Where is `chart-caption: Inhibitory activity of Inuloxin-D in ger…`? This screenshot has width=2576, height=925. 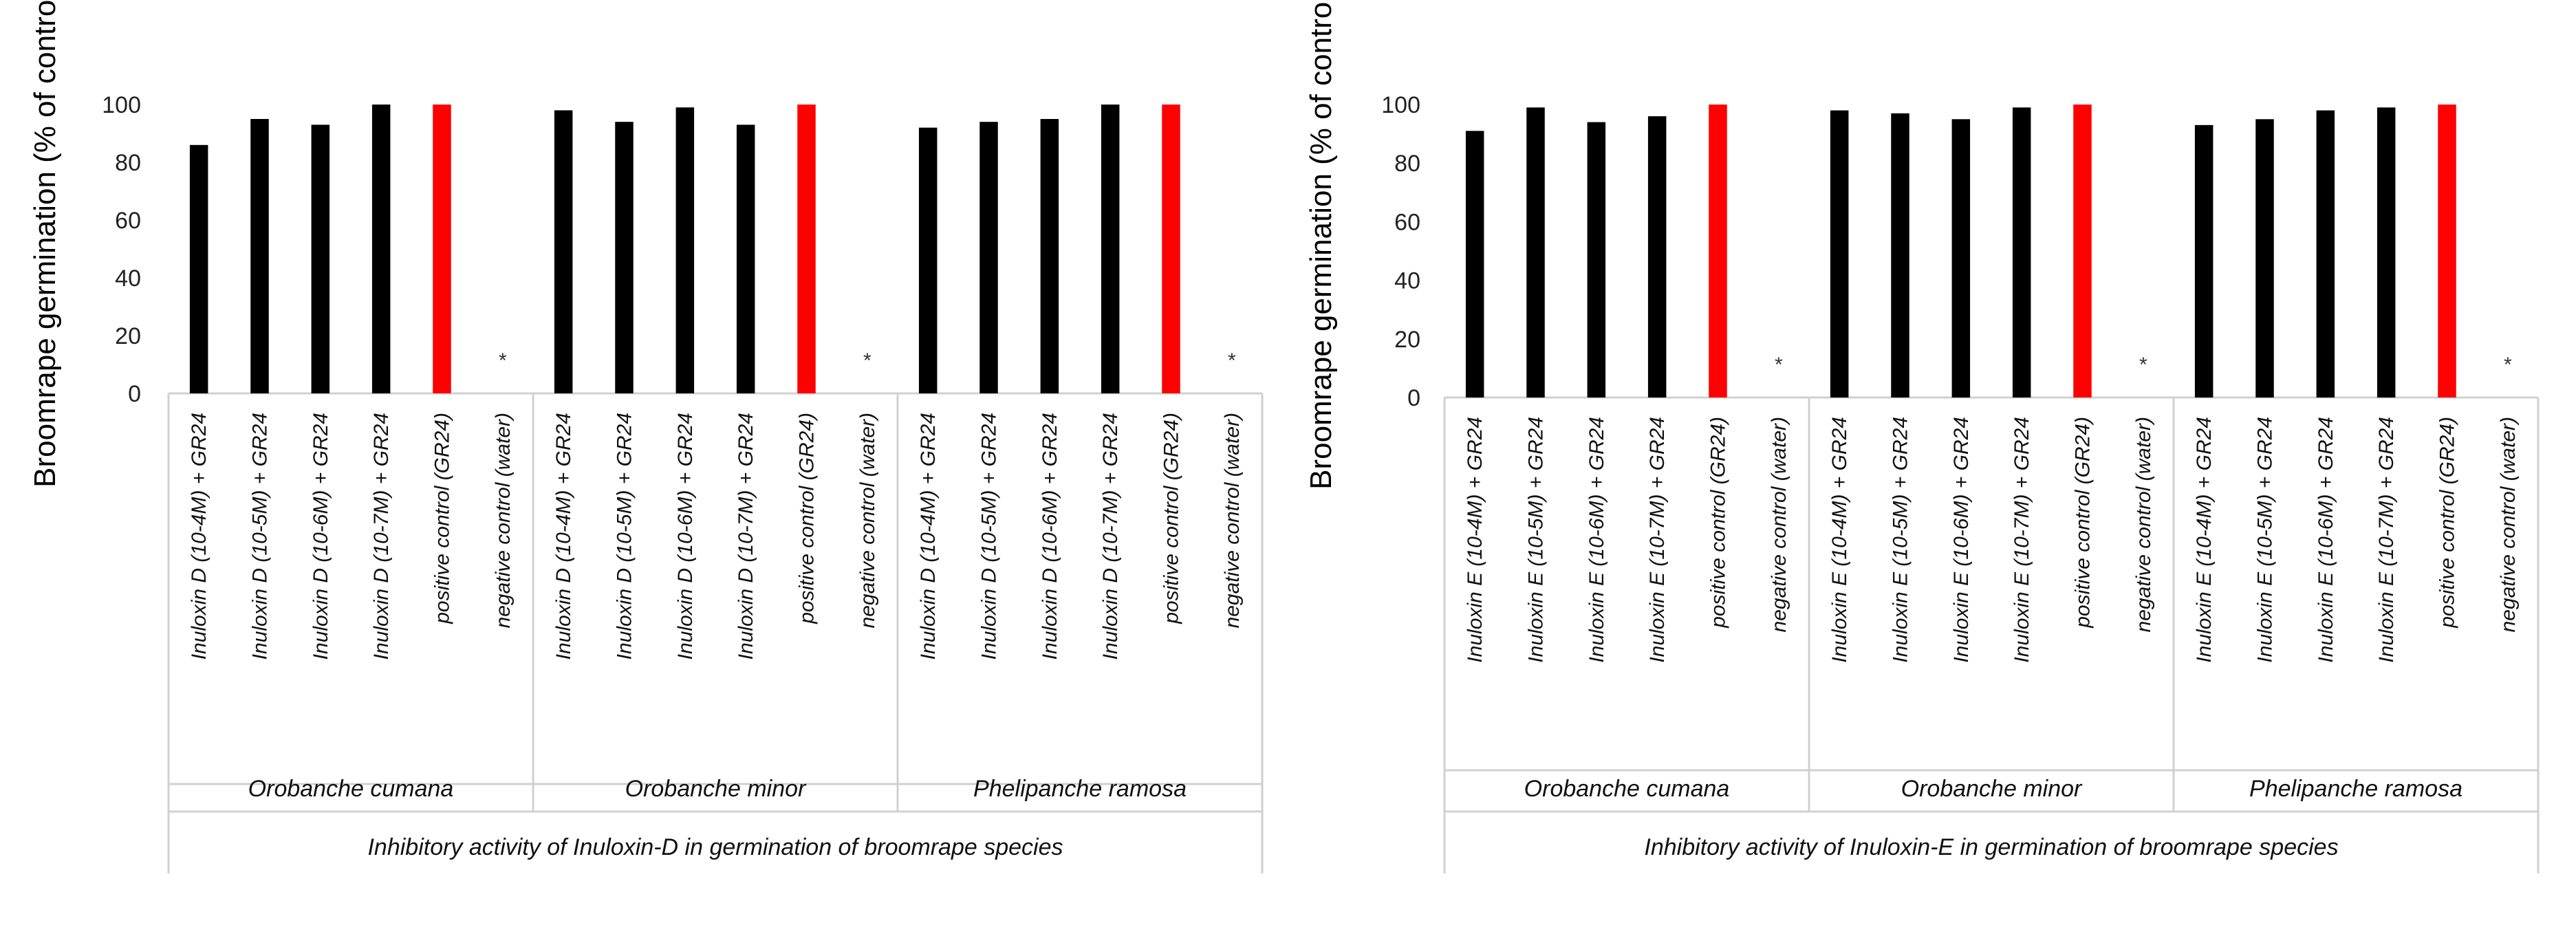
chart-caption: Inhibitory activity of Inuloxin-D in ger… is located at coordinates (715, 847).